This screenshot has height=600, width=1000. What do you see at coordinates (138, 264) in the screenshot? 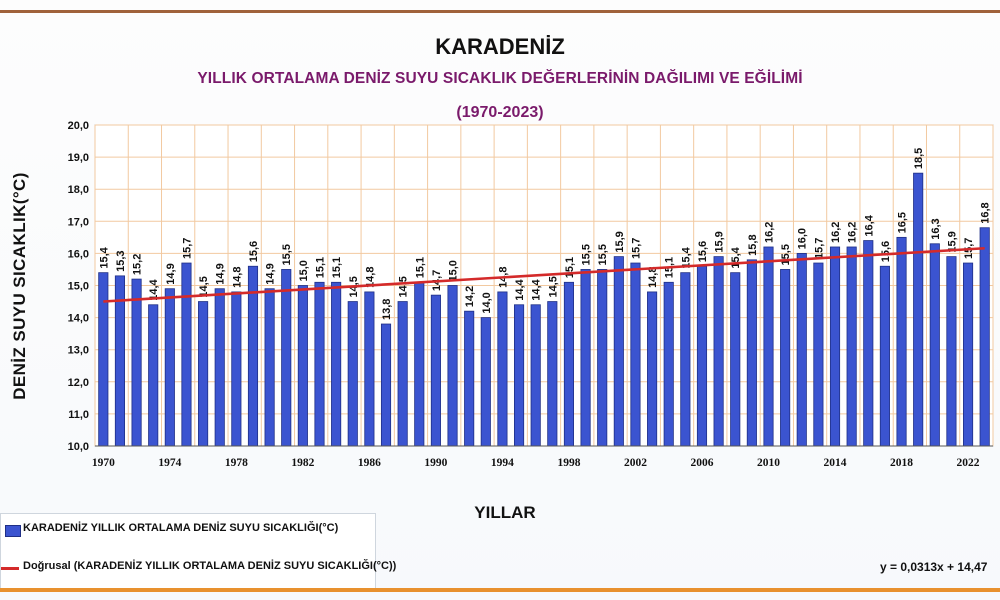
I see `data-label: 15,2` at bounding box center [138, 264].